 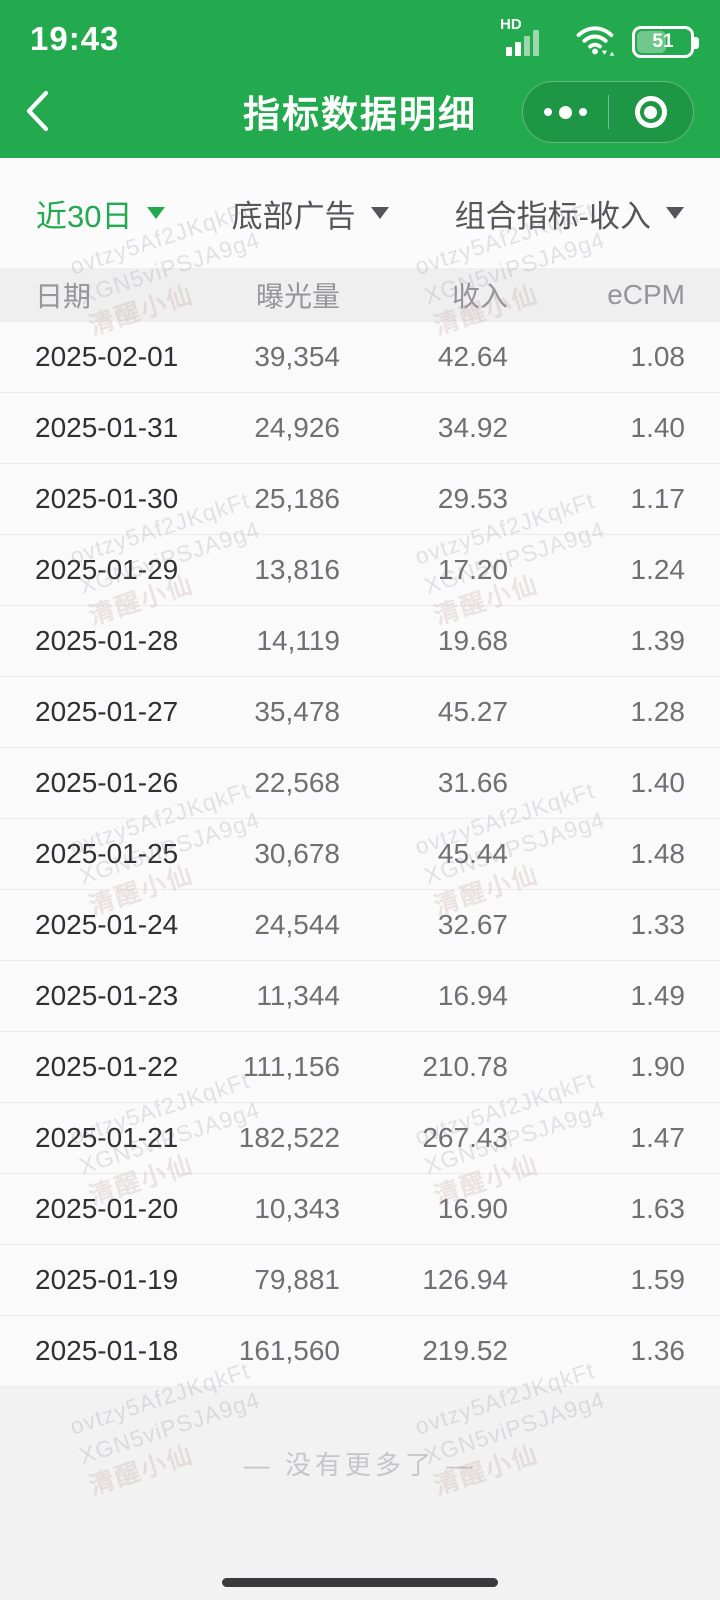 What do you see at coordinates (360, 1138) in the screenshot?
I see `table-row: 2025-01-21 182,522 267.43 1.47` at bounding box center [360, 1138].